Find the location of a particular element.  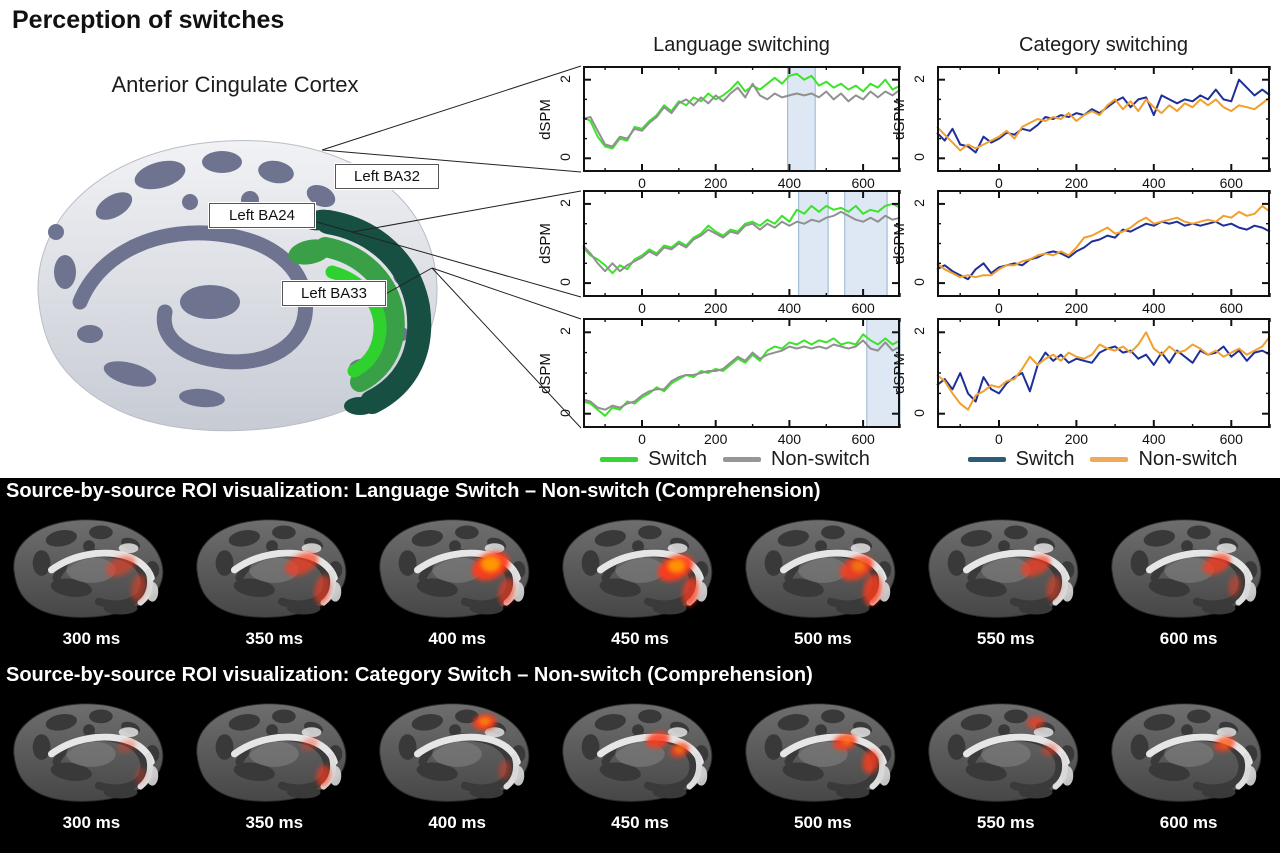

chart-category-left-ba32: 0 200 400 600 0 2 dSPM is located at coordinates (1081, 128).